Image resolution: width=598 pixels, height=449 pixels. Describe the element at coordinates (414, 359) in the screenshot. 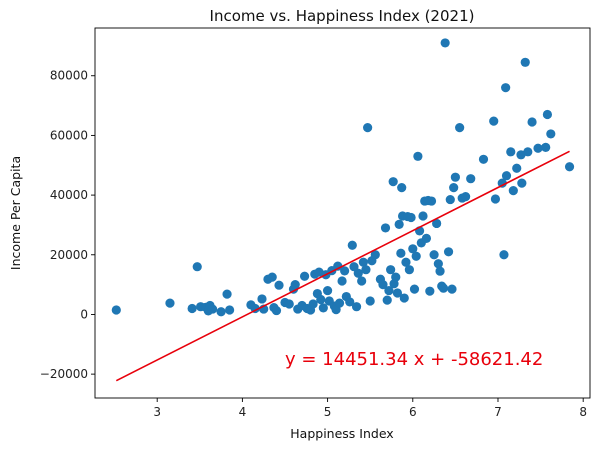

I see `regression-equation: y = 14451.34 x + -58621.42` at that location.